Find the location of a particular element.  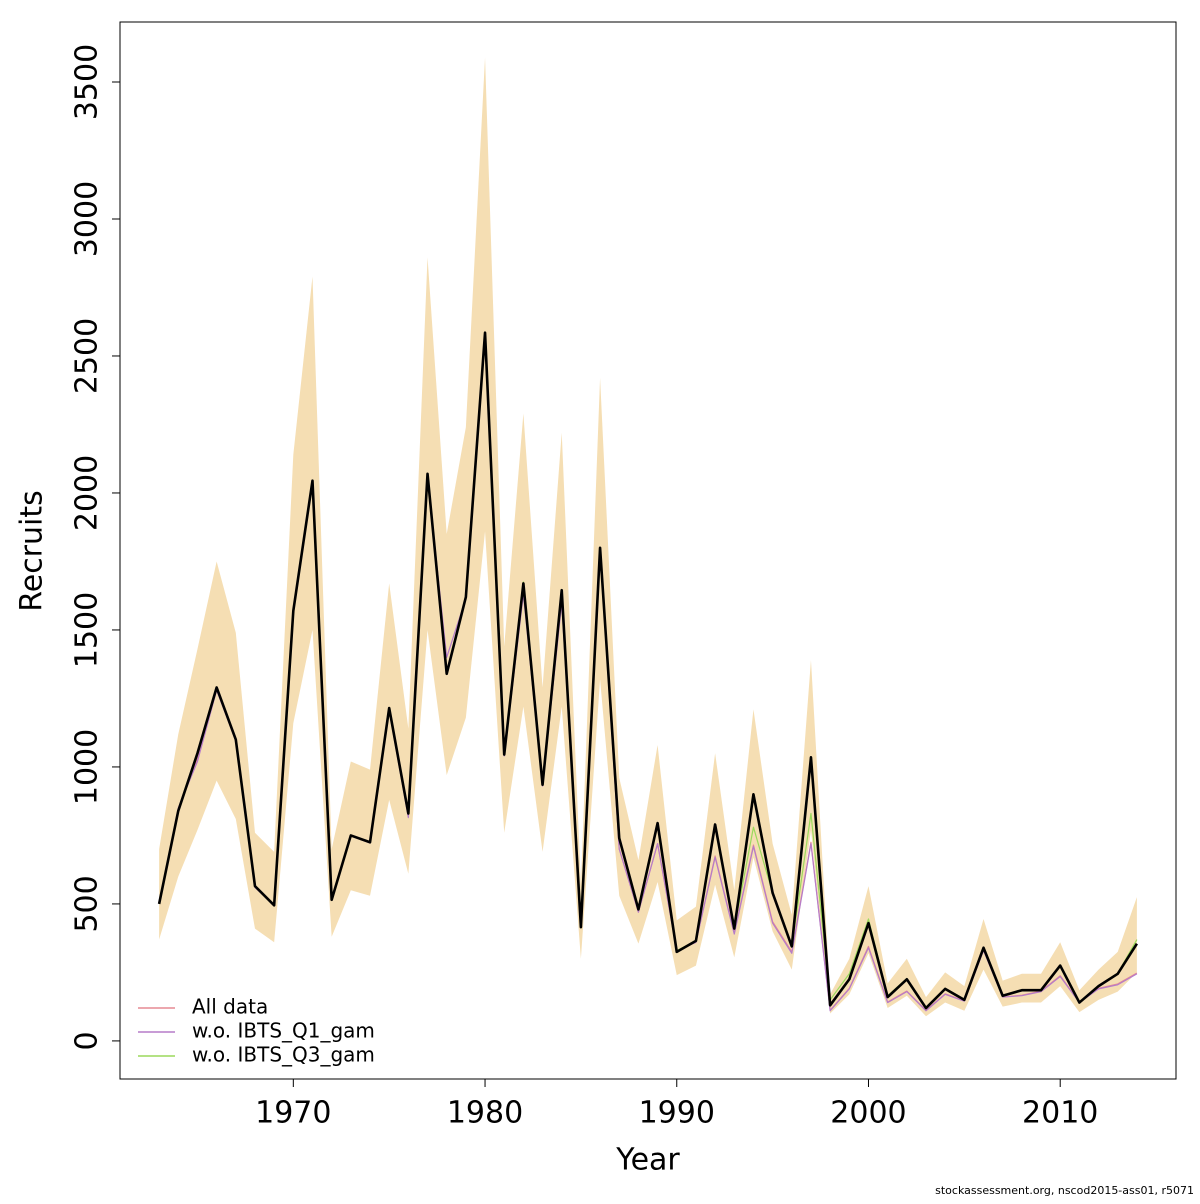

y-tick-label: 500 is located at coordinates (87, 903).